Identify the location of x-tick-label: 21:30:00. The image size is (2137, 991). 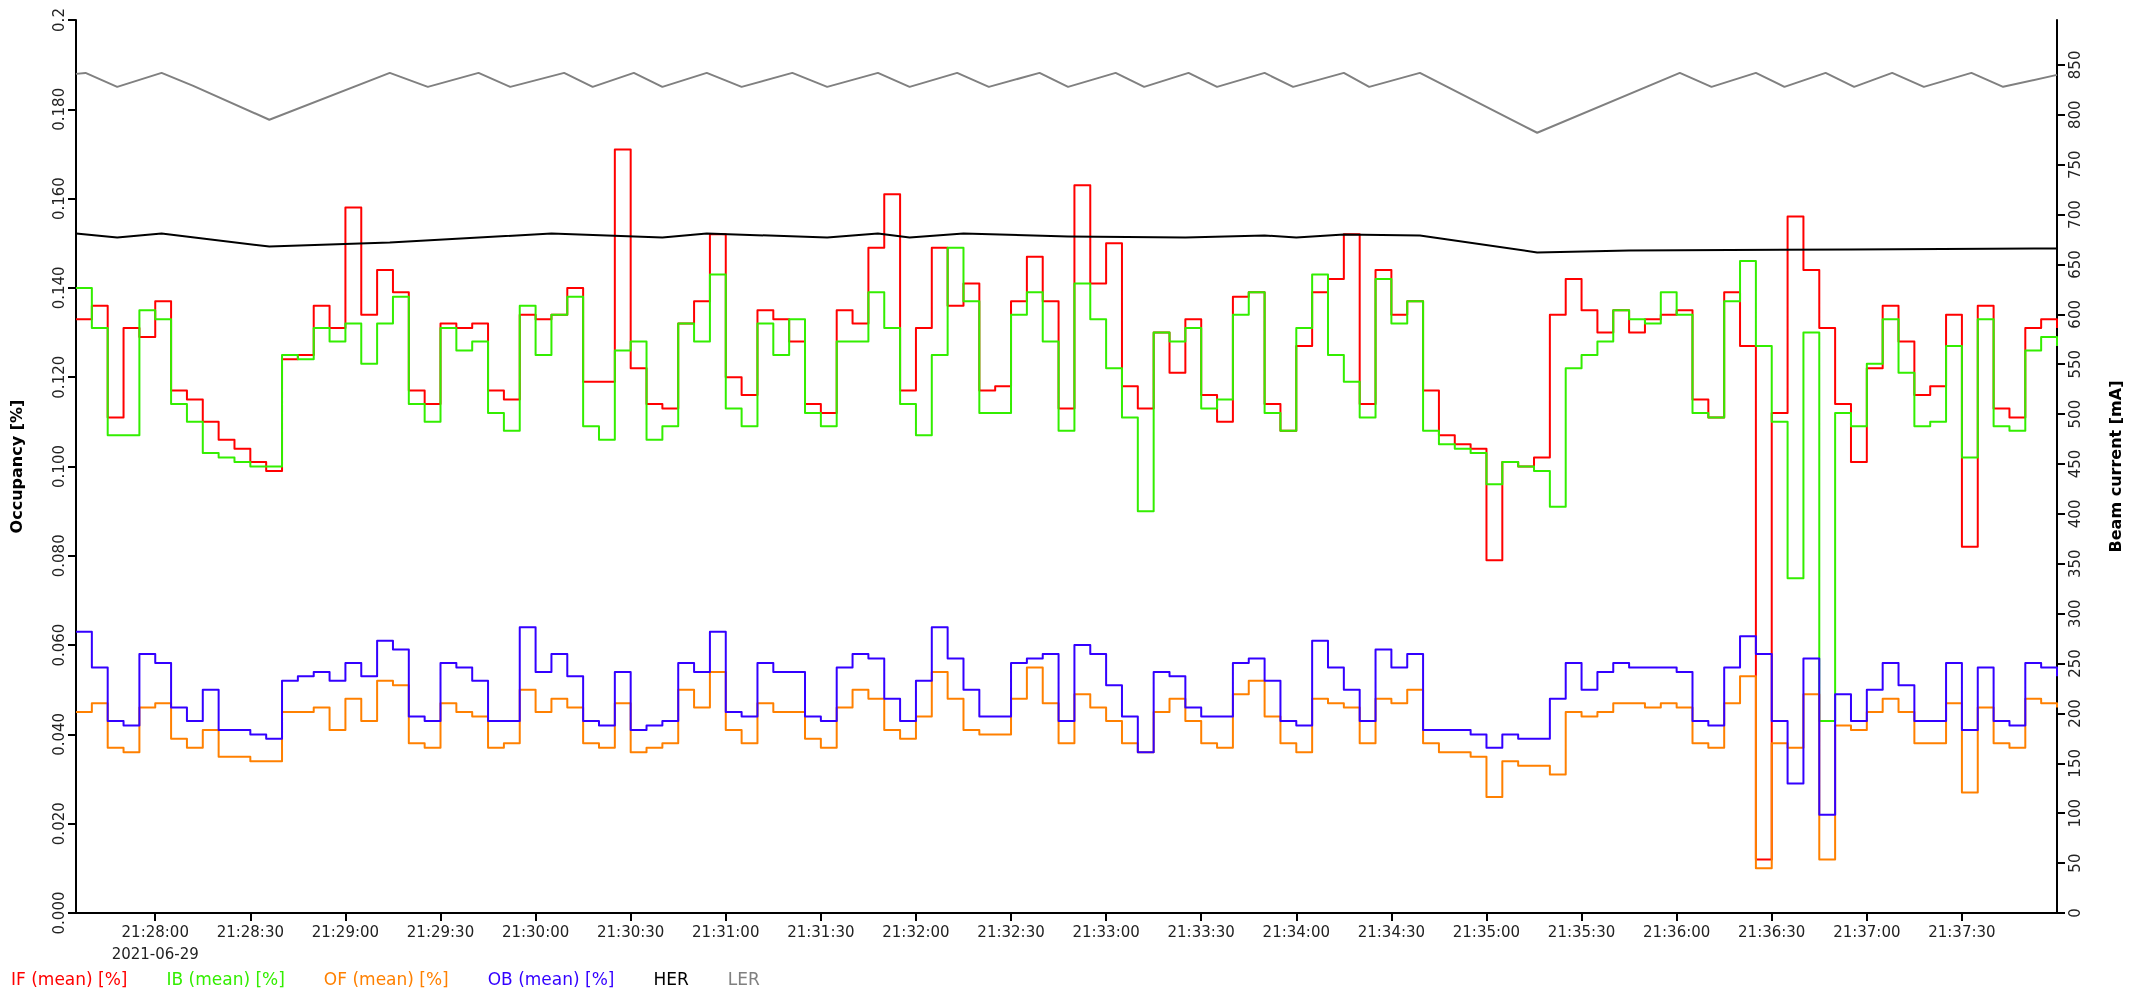
(535, 932).